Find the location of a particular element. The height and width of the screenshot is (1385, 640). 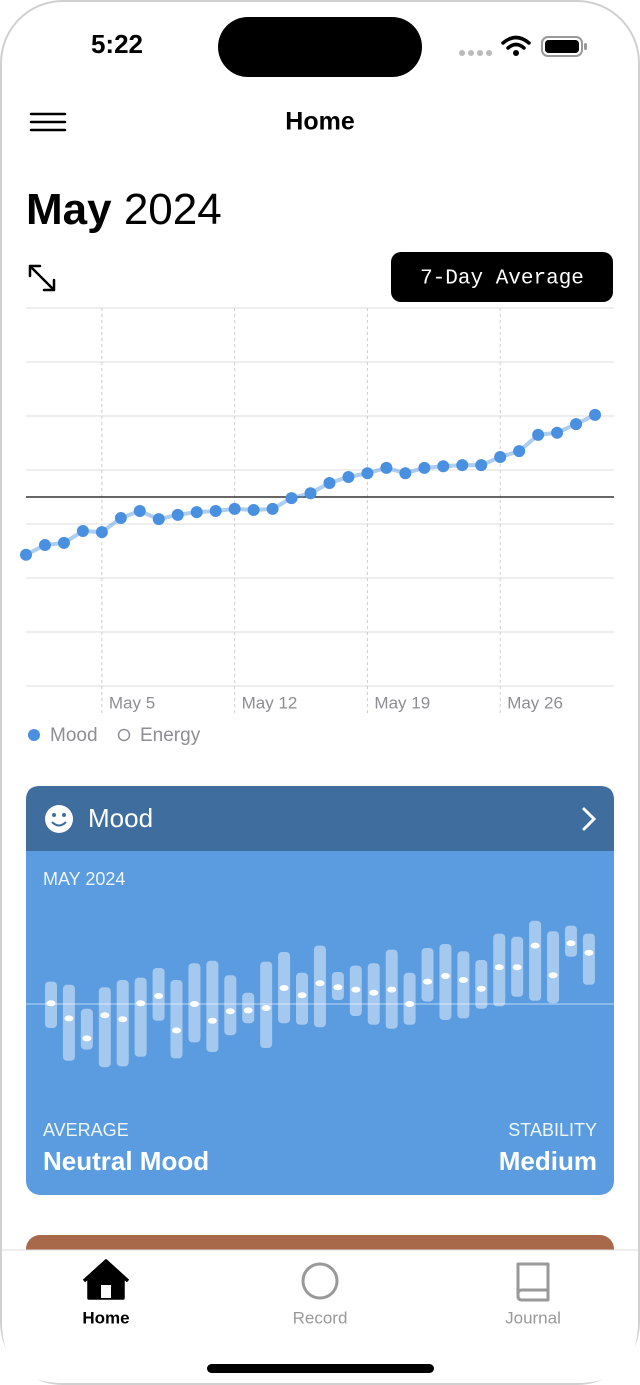

record-icon is located at coordinates (320, 1281).